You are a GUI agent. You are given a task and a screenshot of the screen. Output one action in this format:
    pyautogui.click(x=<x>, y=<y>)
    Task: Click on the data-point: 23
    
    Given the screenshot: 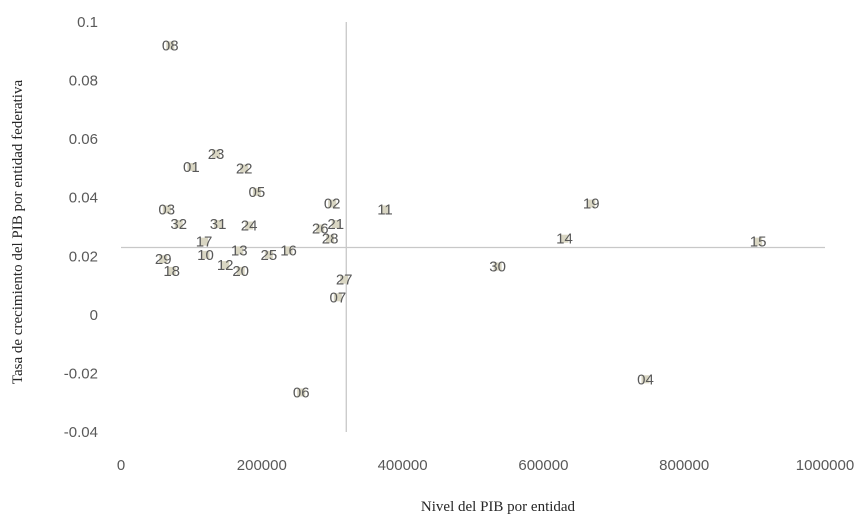 What is the action you would take?
    pyautogui.click(x=216, y=154)
    